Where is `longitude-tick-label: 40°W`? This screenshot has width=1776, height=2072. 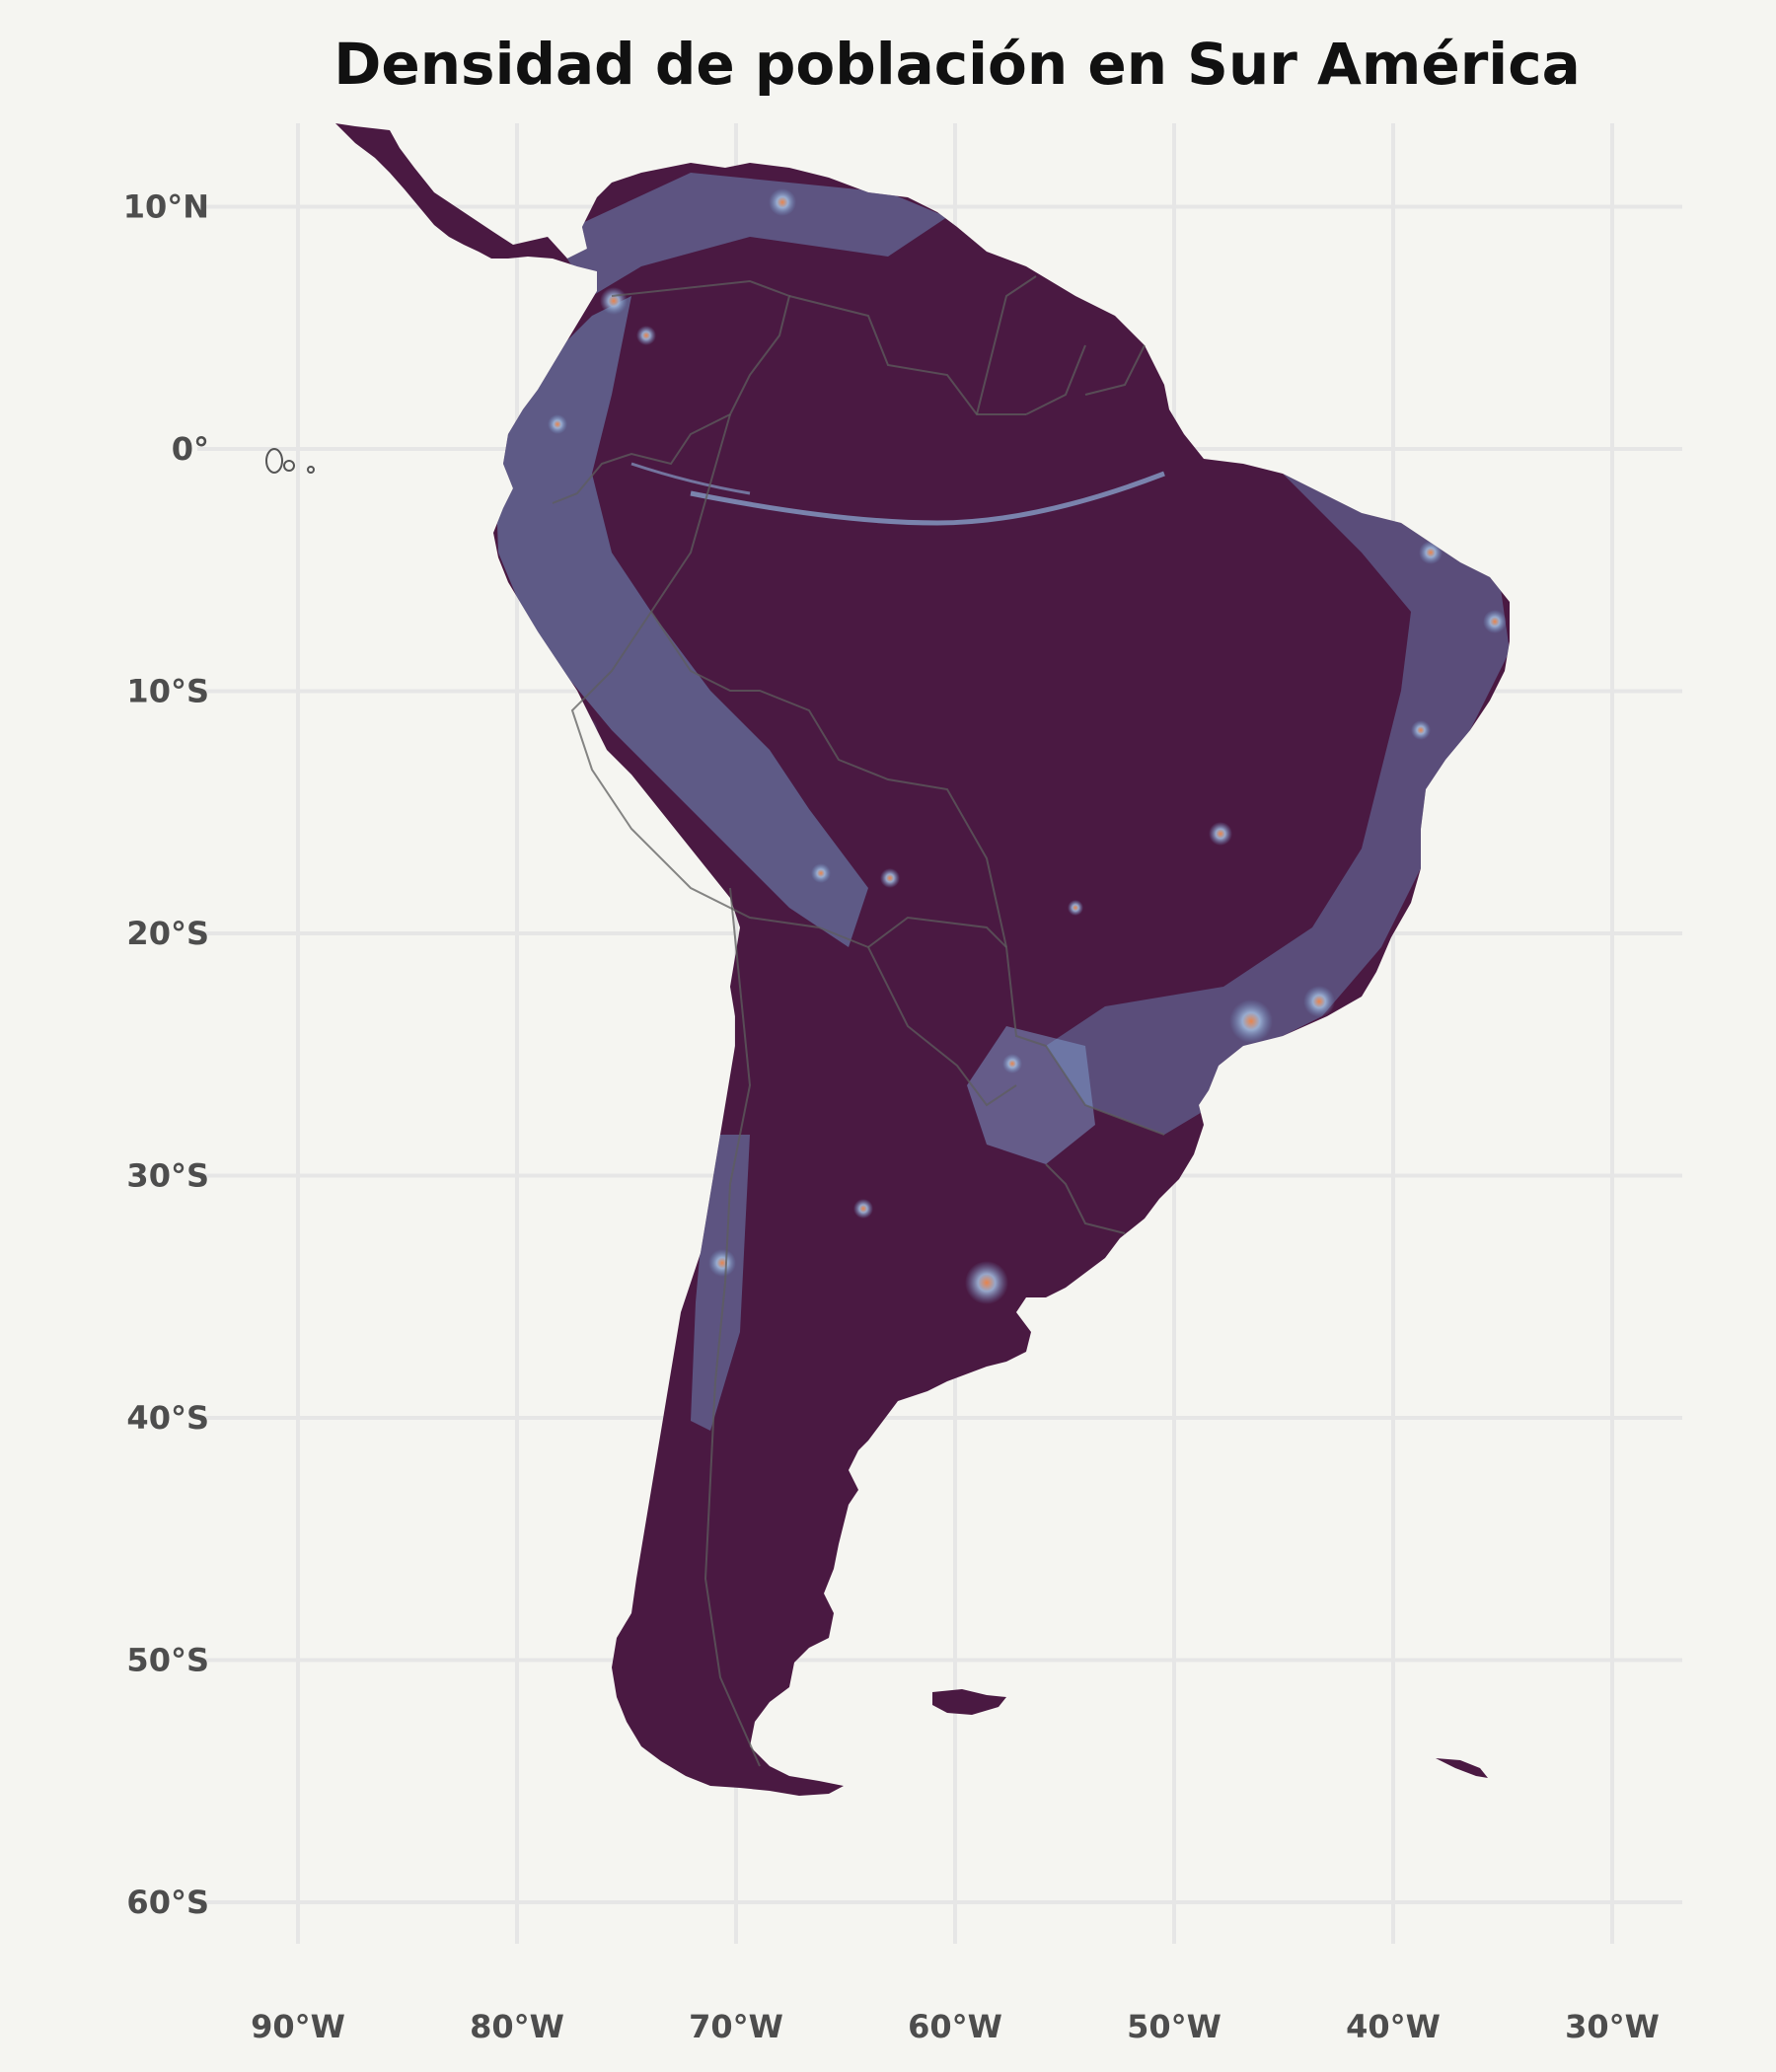 longitude-tick-label: 40°W is located at coordinates (1394, 2027).